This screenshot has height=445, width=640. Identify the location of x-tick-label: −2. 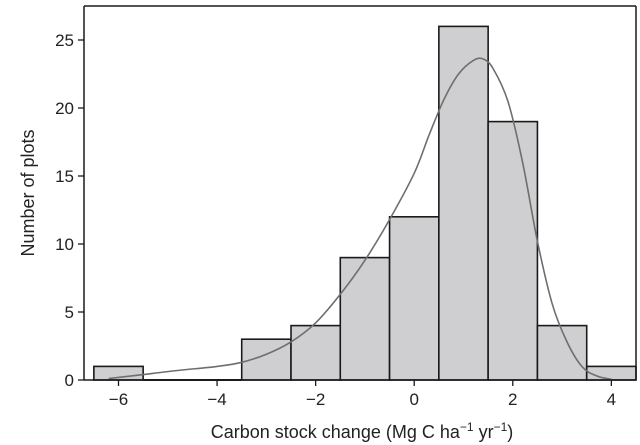
(315, 399).